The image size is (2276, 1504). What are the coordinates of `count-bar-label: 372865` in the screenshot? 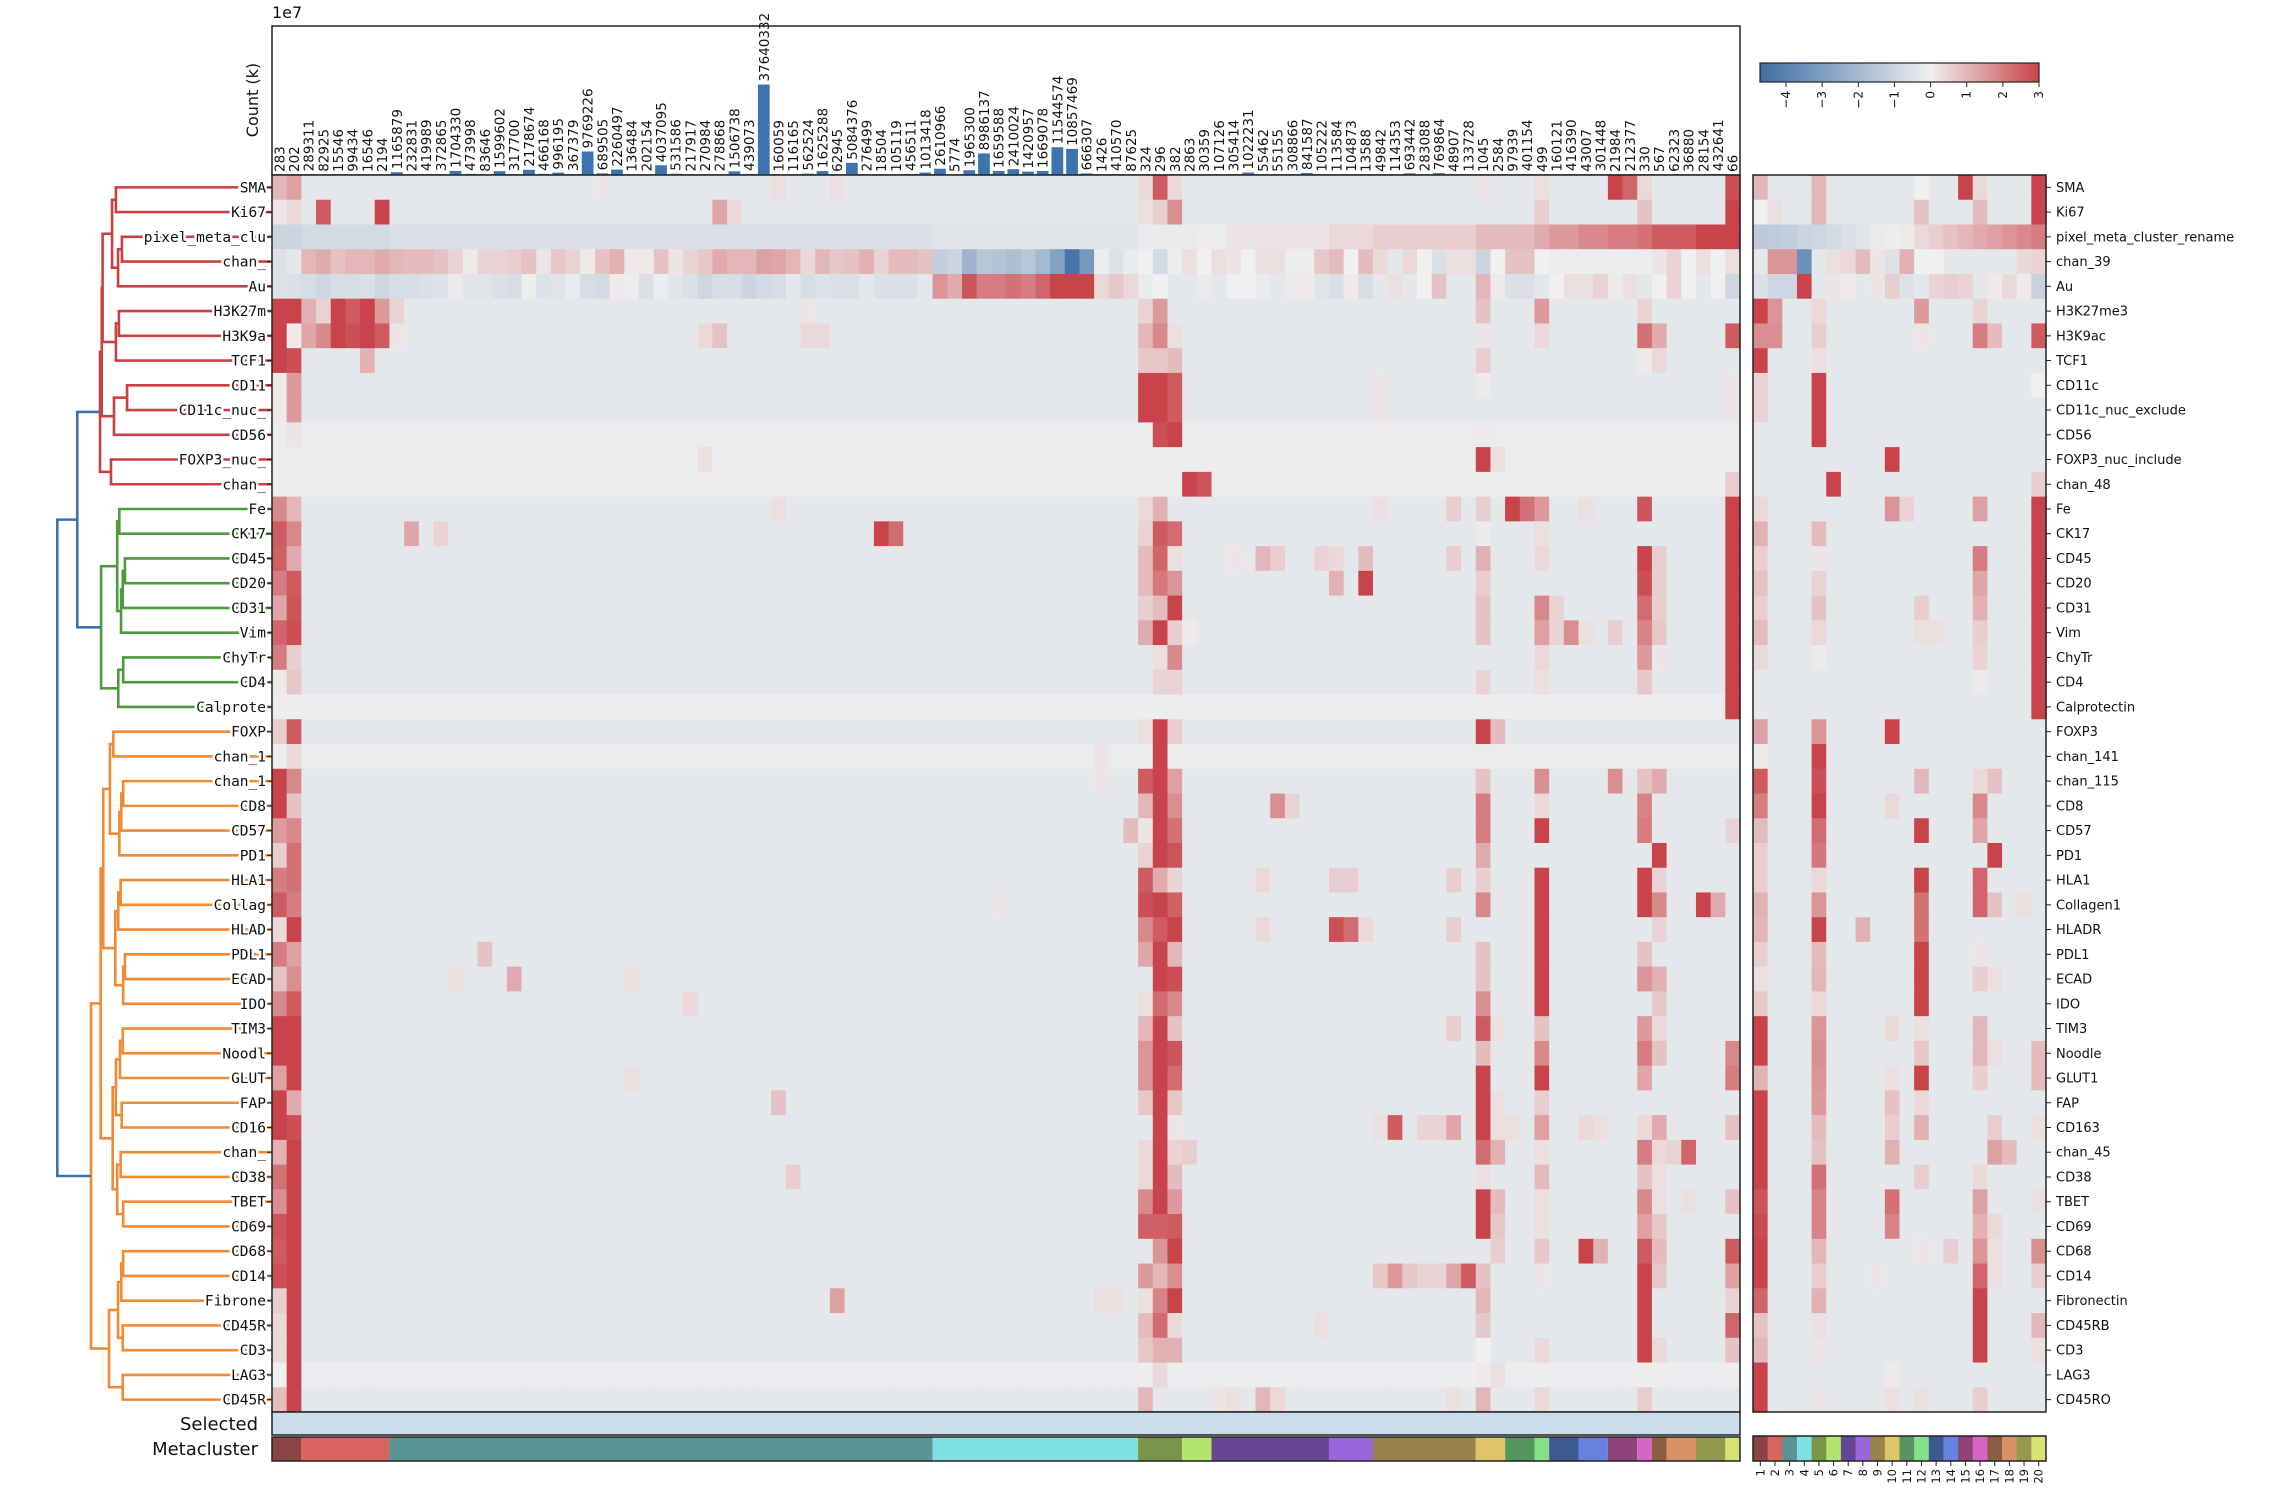 It's located at (442, 146).